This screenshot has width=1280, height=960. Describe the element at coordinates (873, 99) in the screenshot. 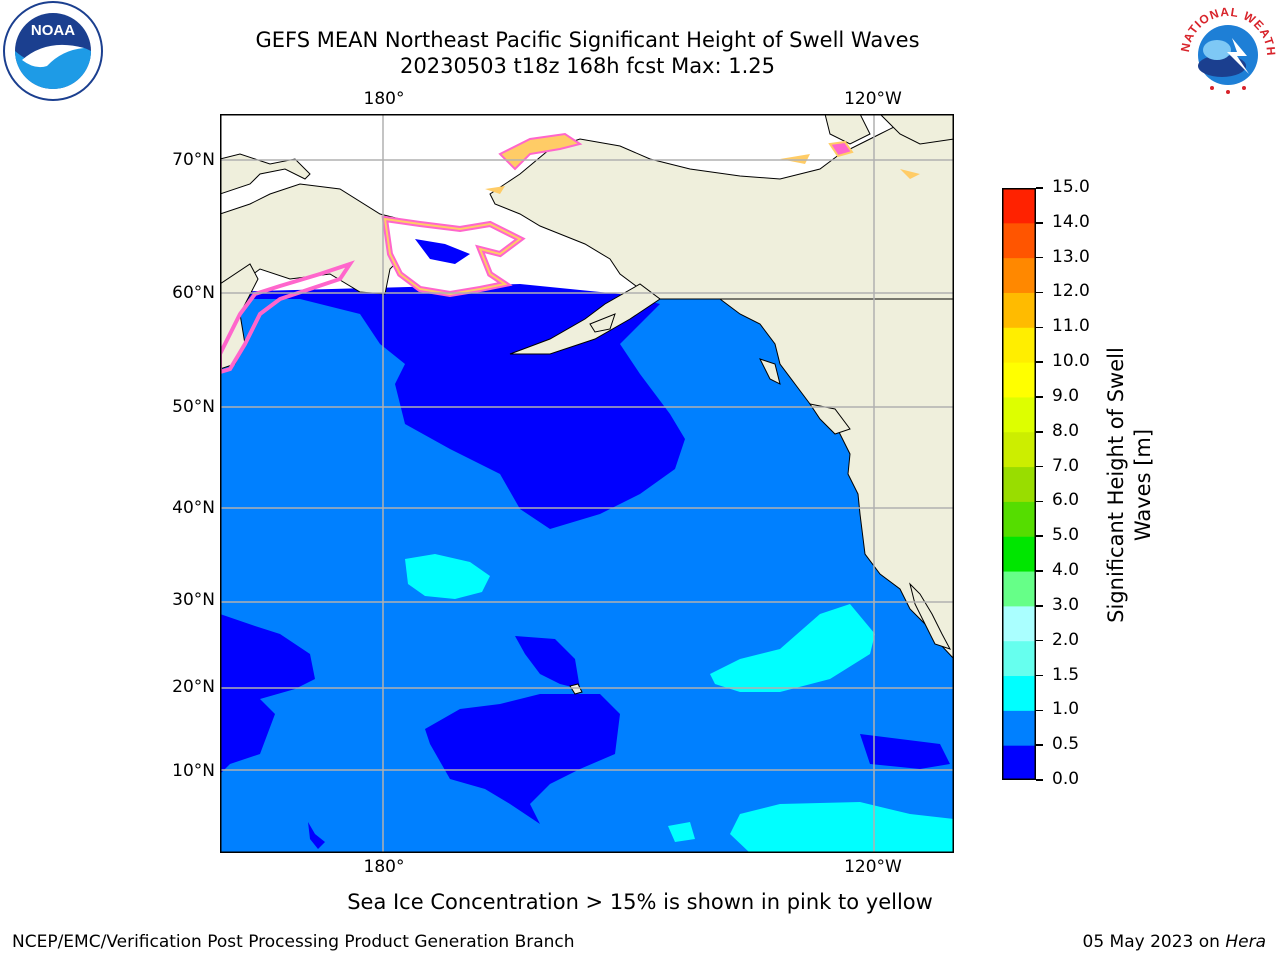

I see `lon-label-top-120w: 120°W` at that location.